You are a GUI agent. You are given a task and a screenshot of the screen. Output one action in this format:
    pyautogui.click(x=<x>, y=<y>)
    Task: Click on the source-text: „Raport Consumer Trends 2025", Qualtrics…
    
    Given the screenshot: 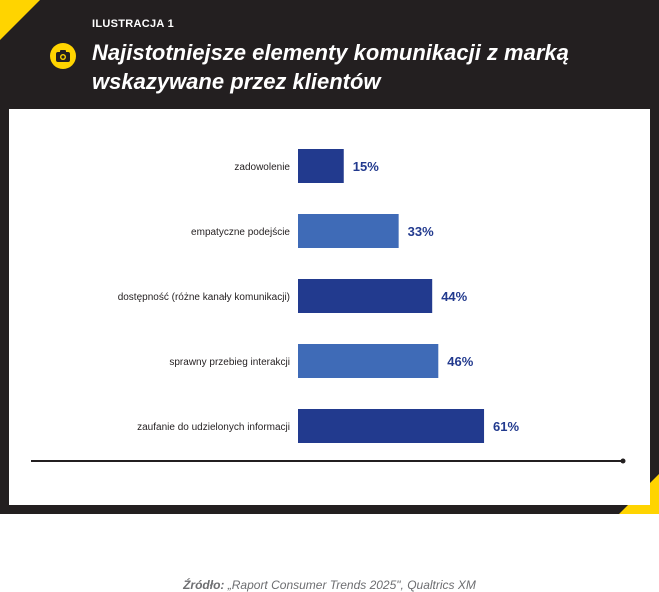 What is the action you would take?
    pyautogui.click(x=350, y=585)
    